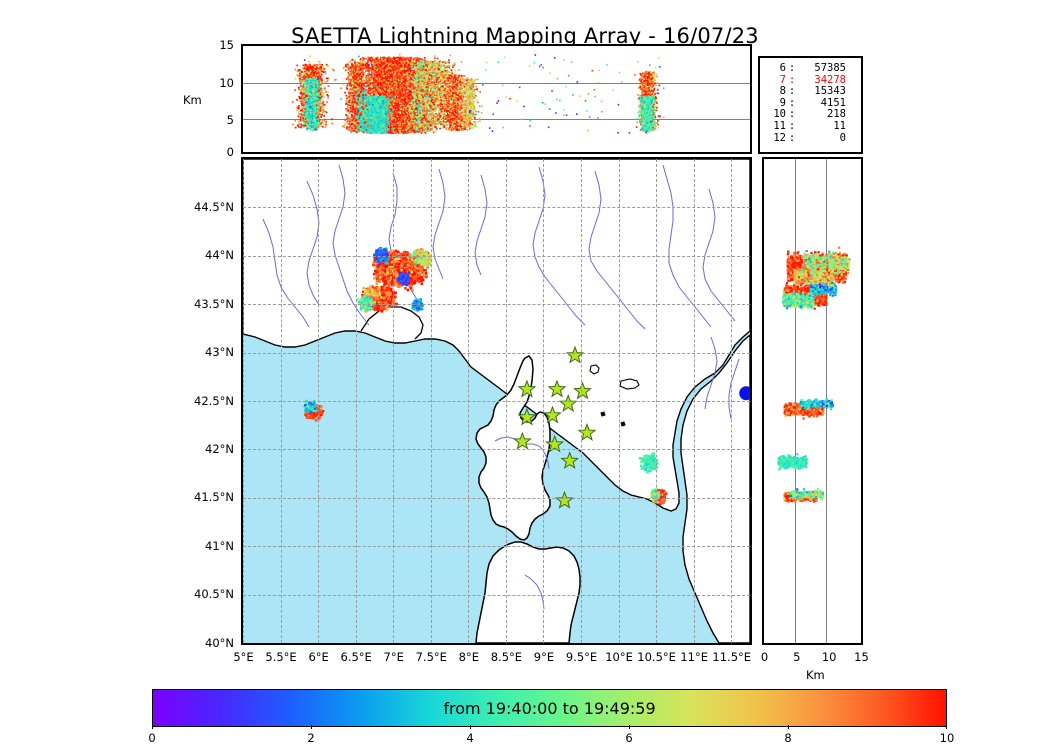 The image size is (1050, 750). Describe the element at coordinates (623, 424) in the screenshot. I see `islet-montecristo` at that location.